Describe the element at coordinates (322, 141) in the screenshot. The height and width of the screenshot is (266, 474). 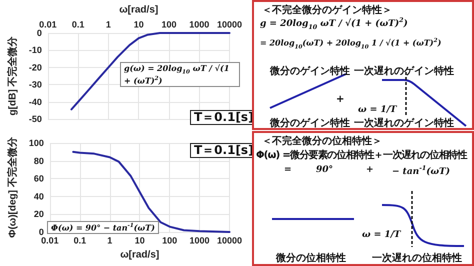
I see `text: ＜不完全微分の位相特性＞` at that location.